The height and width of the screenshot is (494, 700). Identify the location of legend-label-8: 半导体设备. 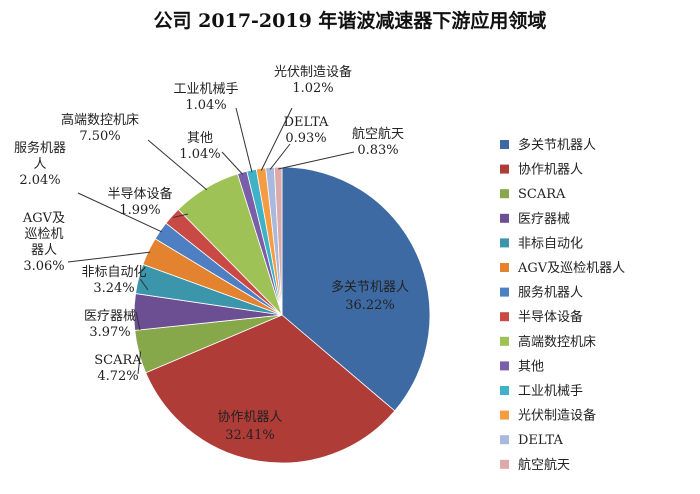
(550, 317).